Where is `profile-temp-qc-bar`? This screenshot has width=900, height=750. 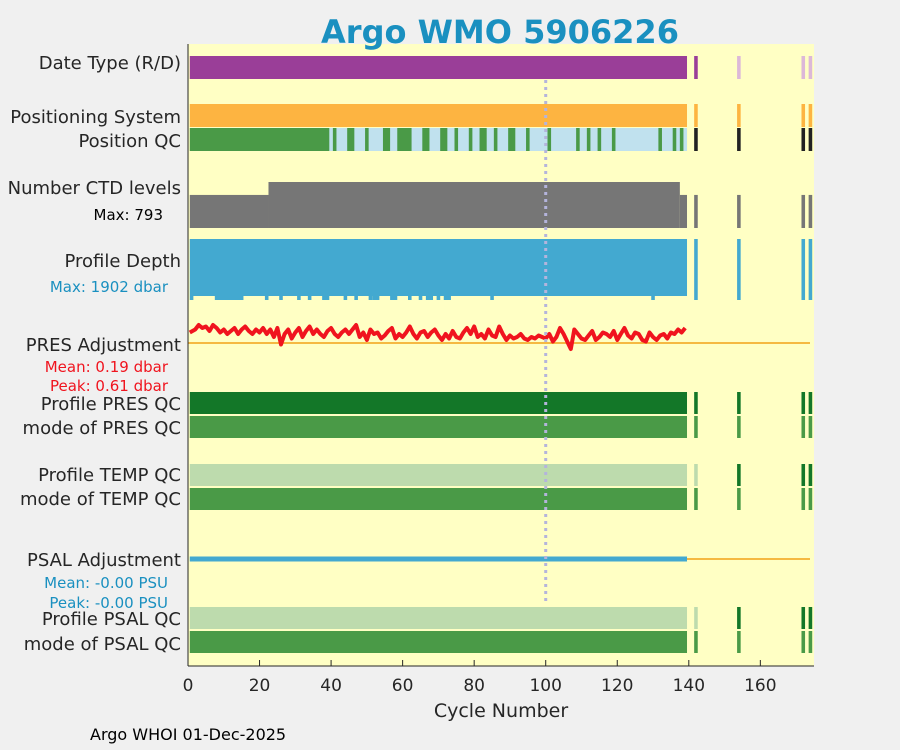 profile-temp-qc-bar is located at coordinates (438, 475).